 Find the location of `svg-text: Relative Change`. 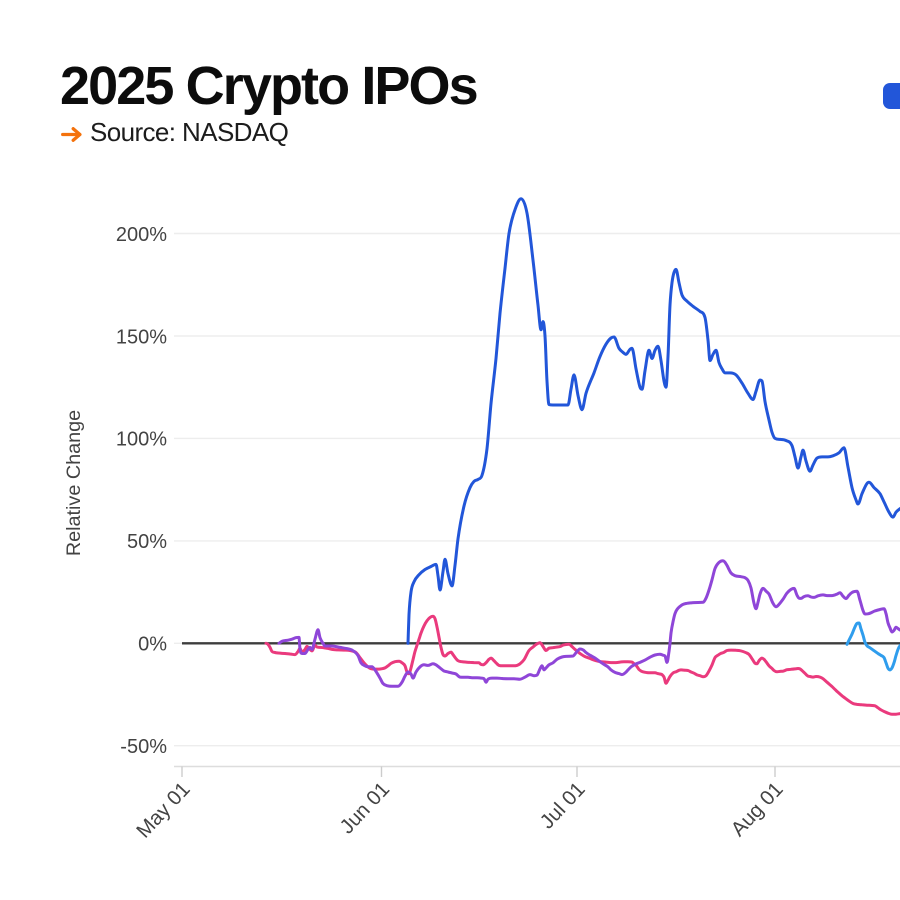

svg-text: Relative Change is located at coordinates (74, 483).